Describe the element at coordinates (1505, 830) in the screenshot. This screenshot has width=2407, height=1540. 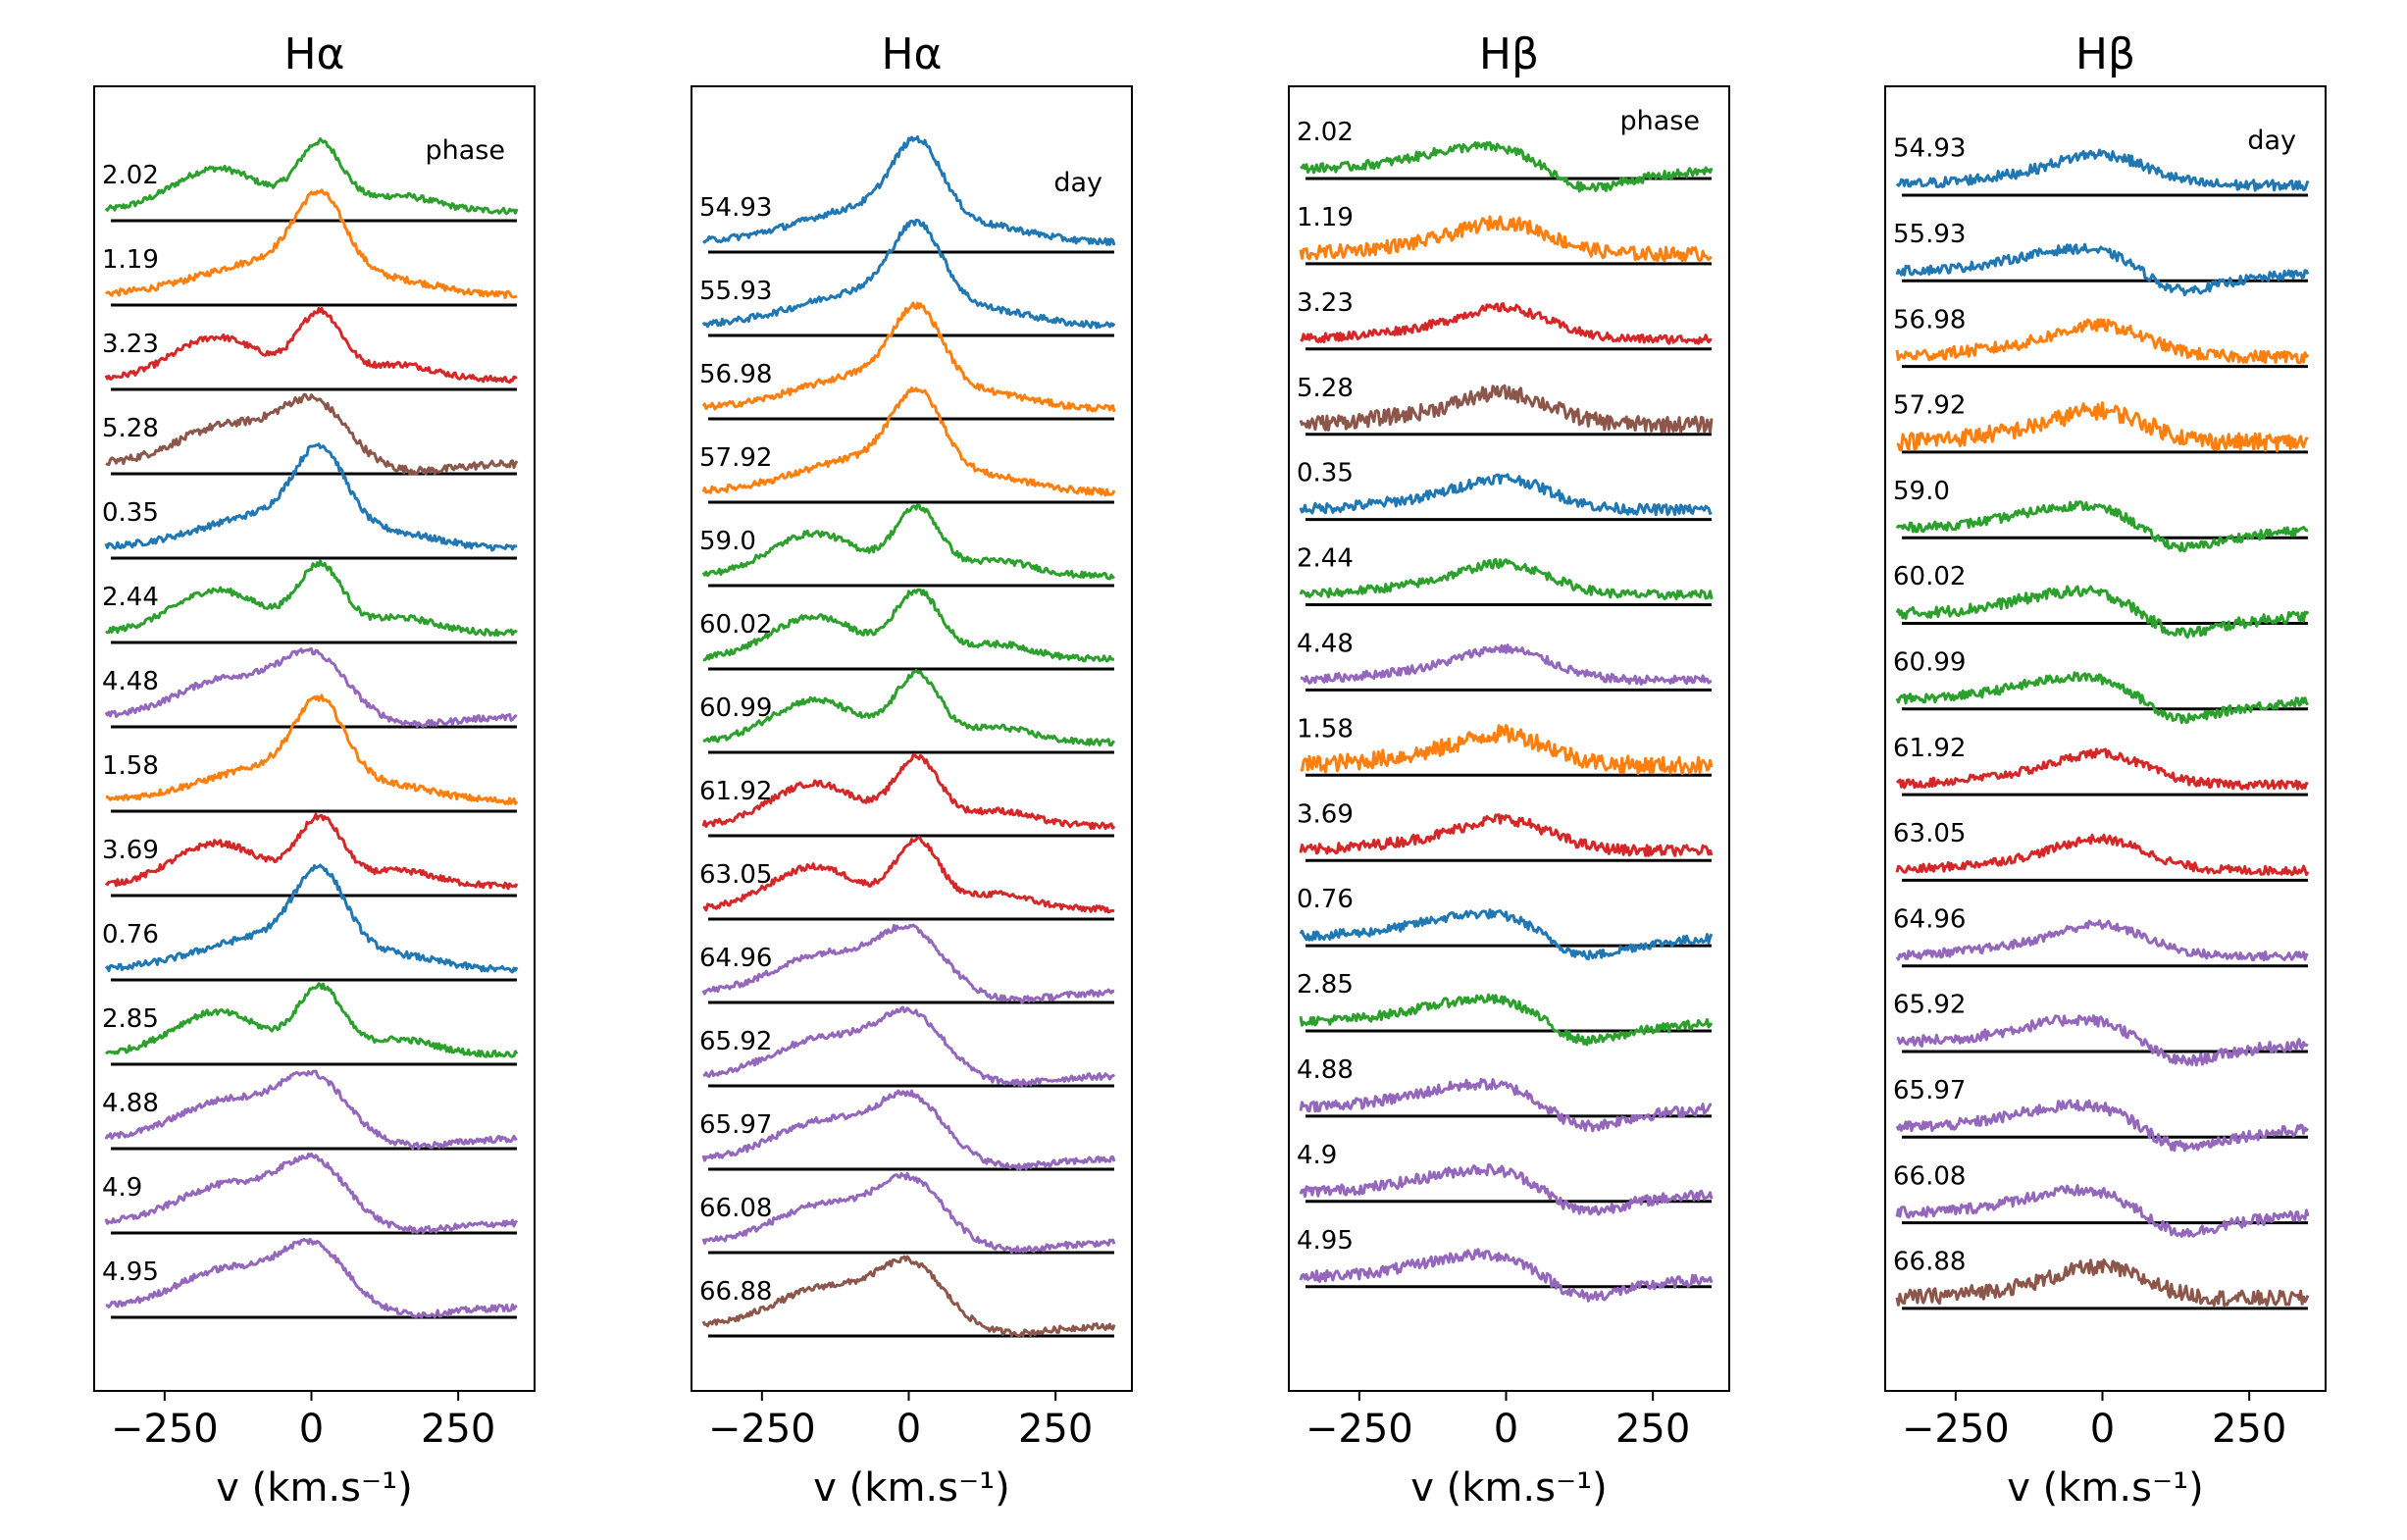
I see `spectrum-3.69: 3.69` at that location.